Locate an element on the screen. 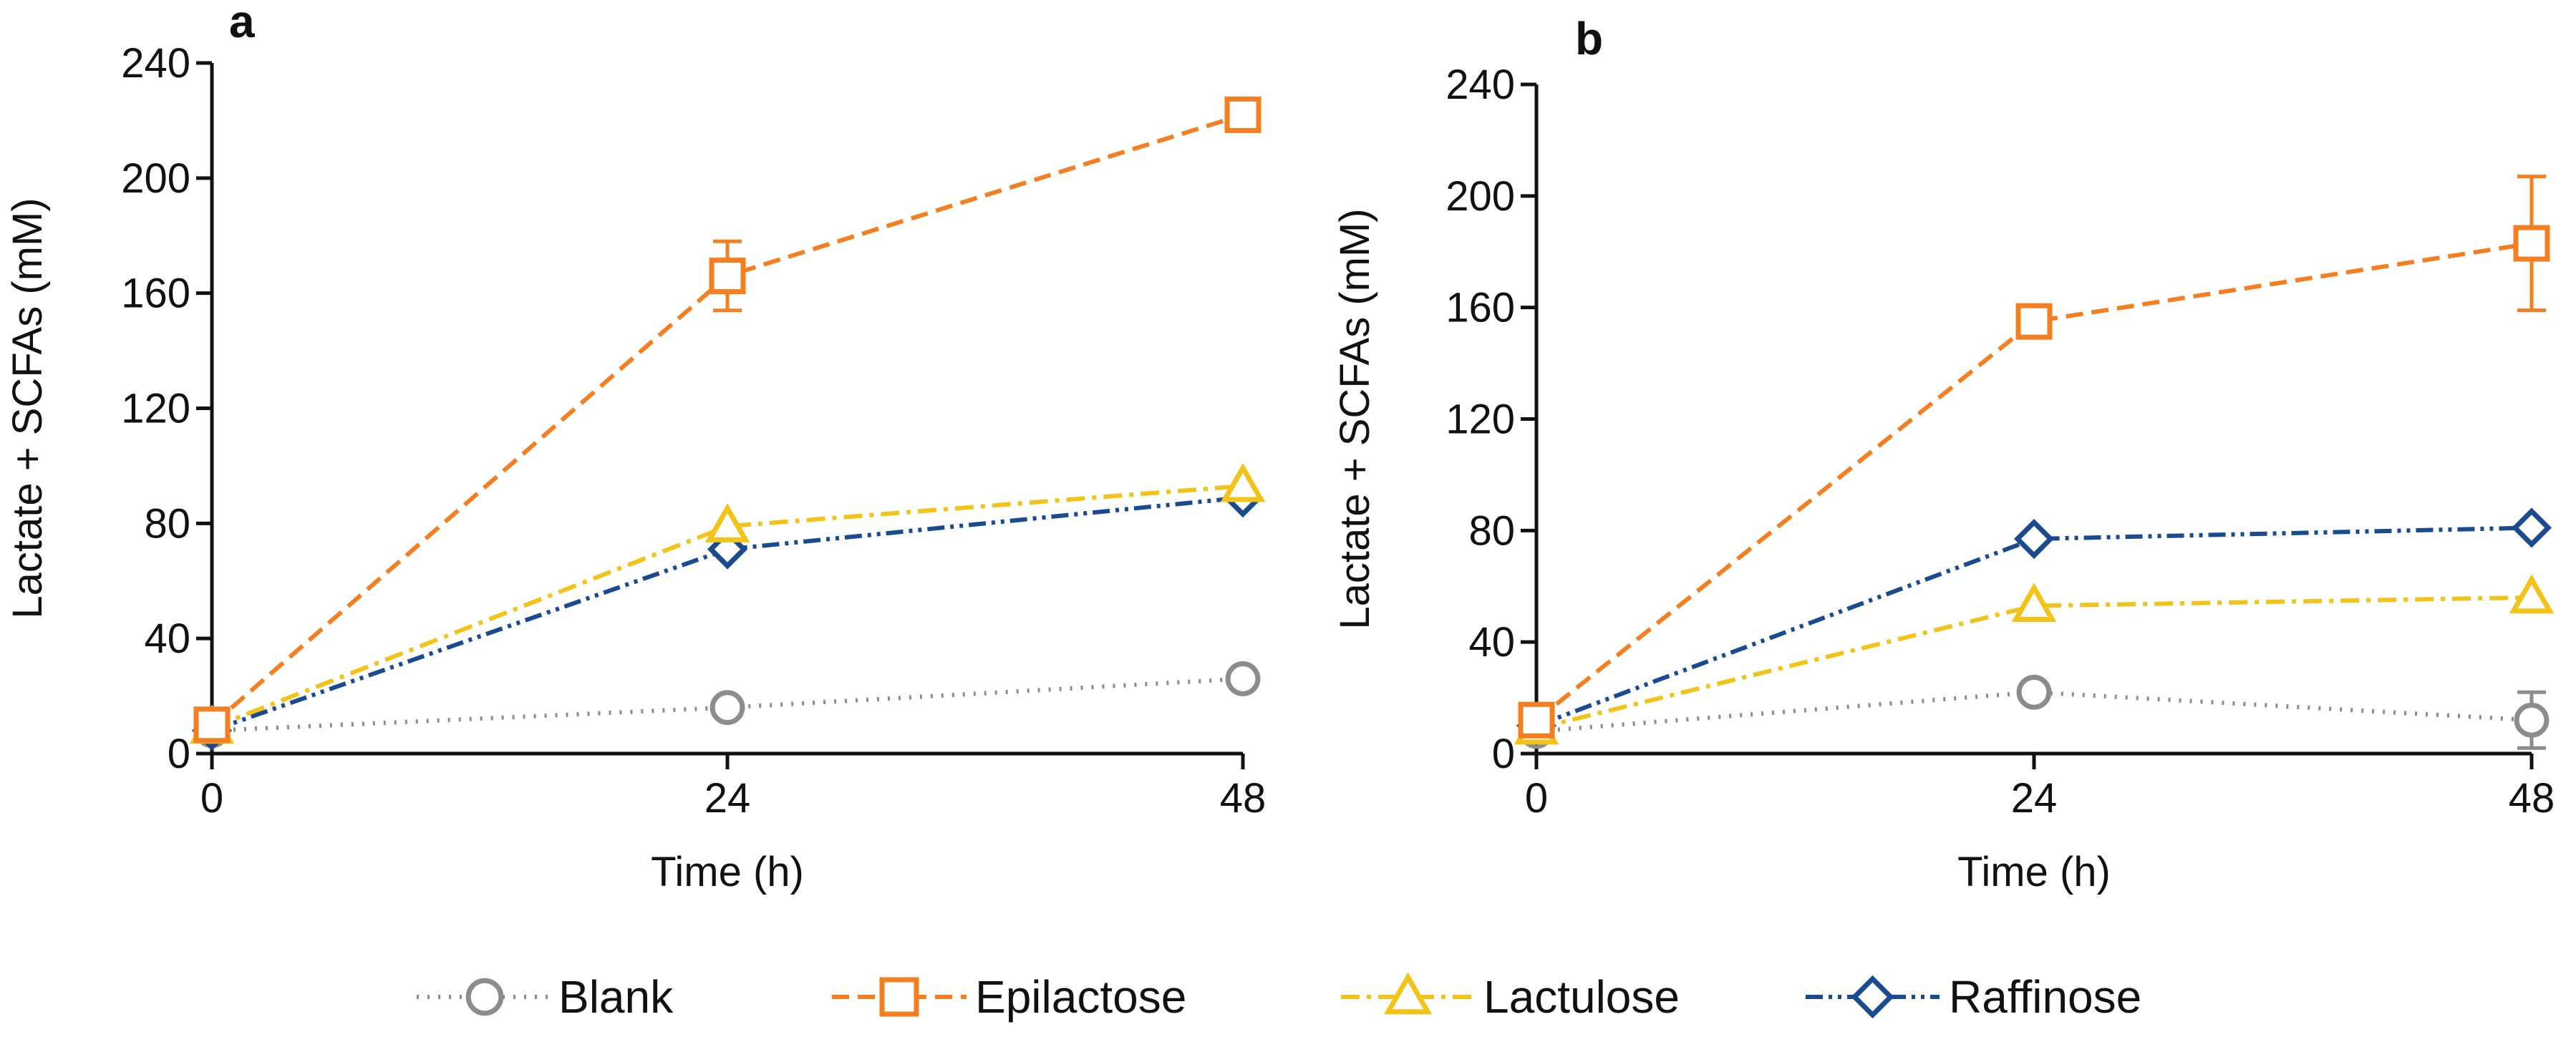  legend-label: Raffinose is located at coordinates (2045, 997).